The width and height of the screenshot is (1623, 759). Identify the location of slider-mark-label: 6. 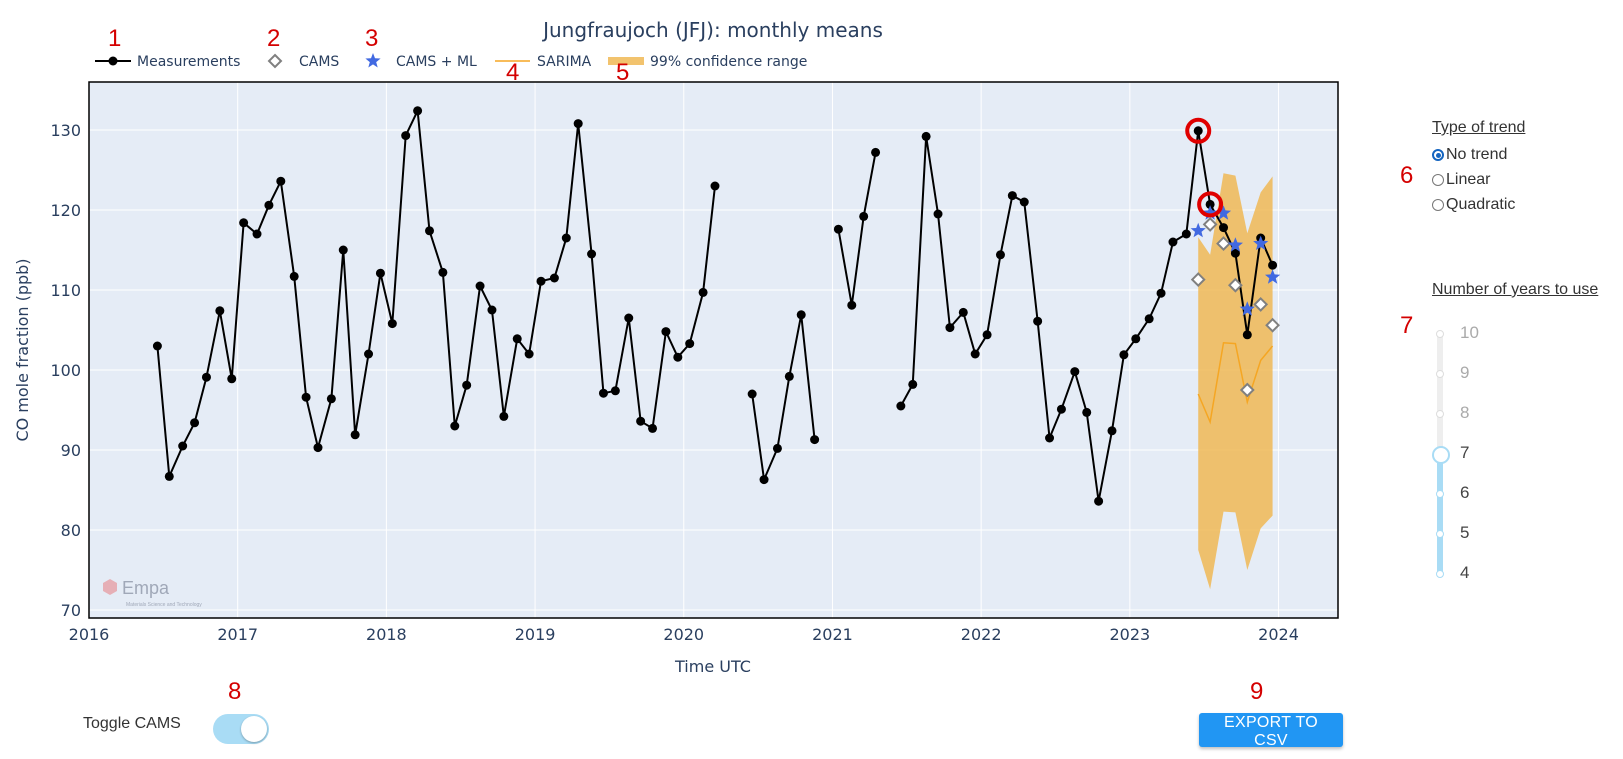
(1465, 492).